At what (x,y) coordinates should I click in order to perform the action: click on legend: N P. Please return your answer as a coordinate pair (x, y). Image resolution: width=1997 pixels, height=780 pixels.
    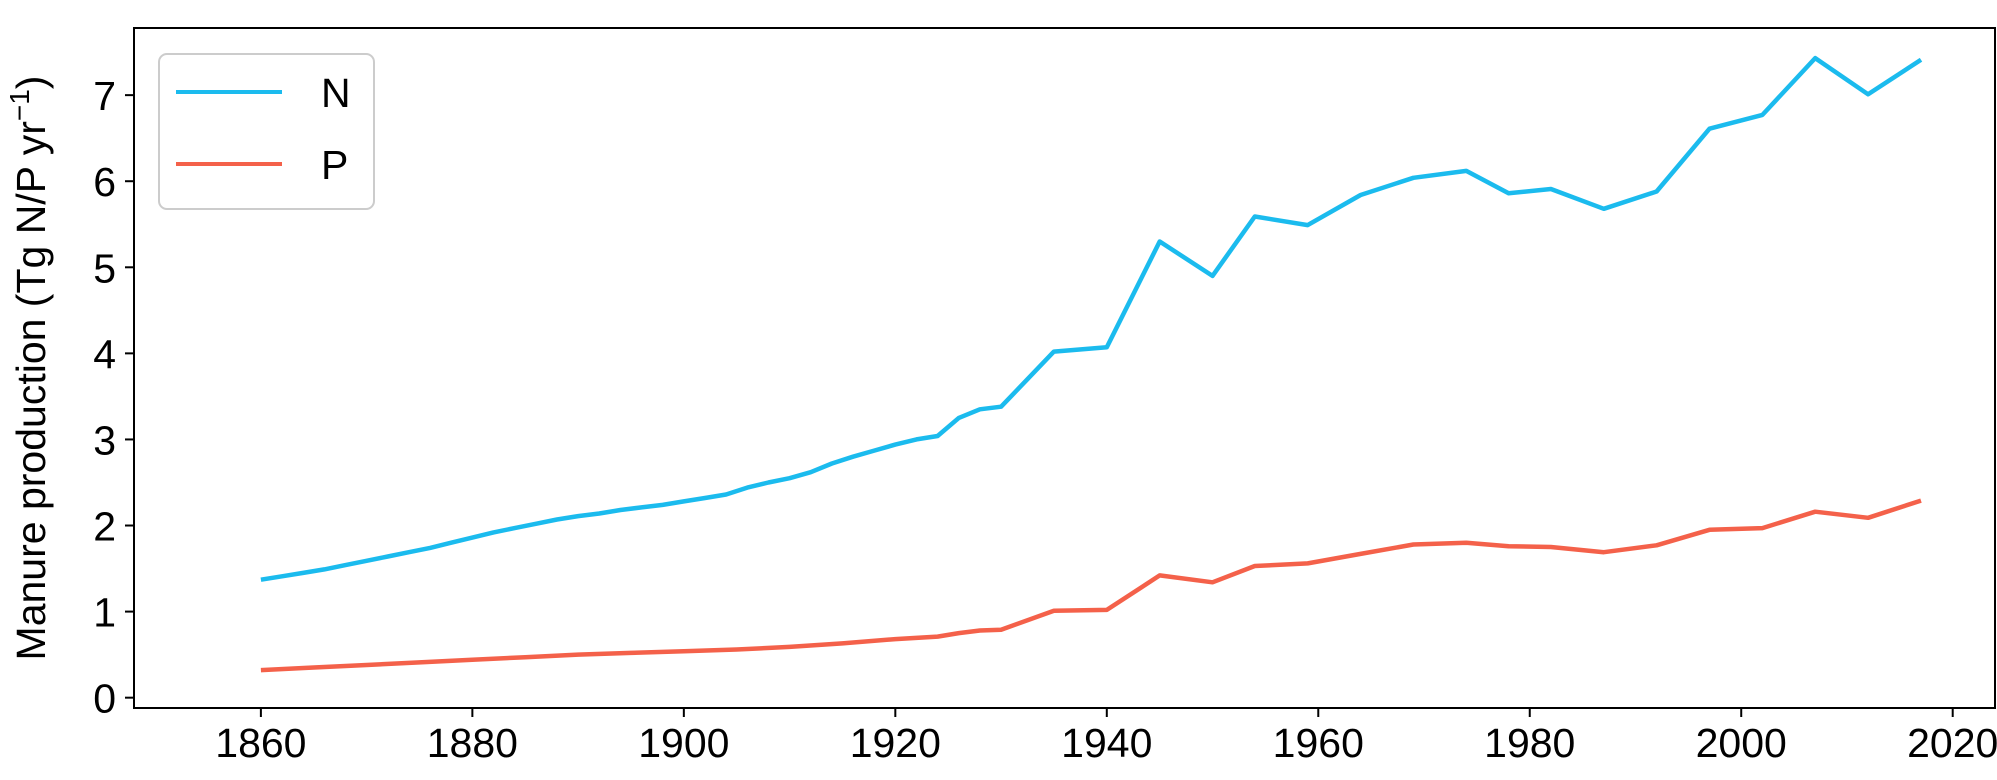
    Looking at the image, I should click on (266, 131).